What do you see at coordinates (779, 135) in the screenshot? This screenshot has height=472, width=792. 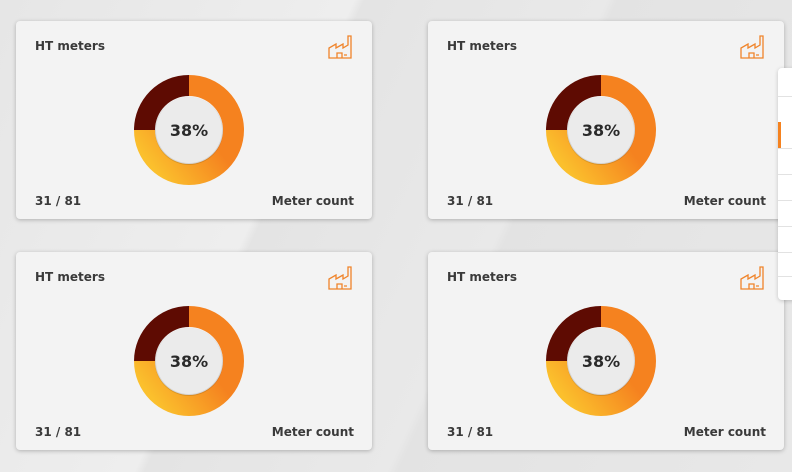 I see `active-marker` at bounding box center [779, 135].